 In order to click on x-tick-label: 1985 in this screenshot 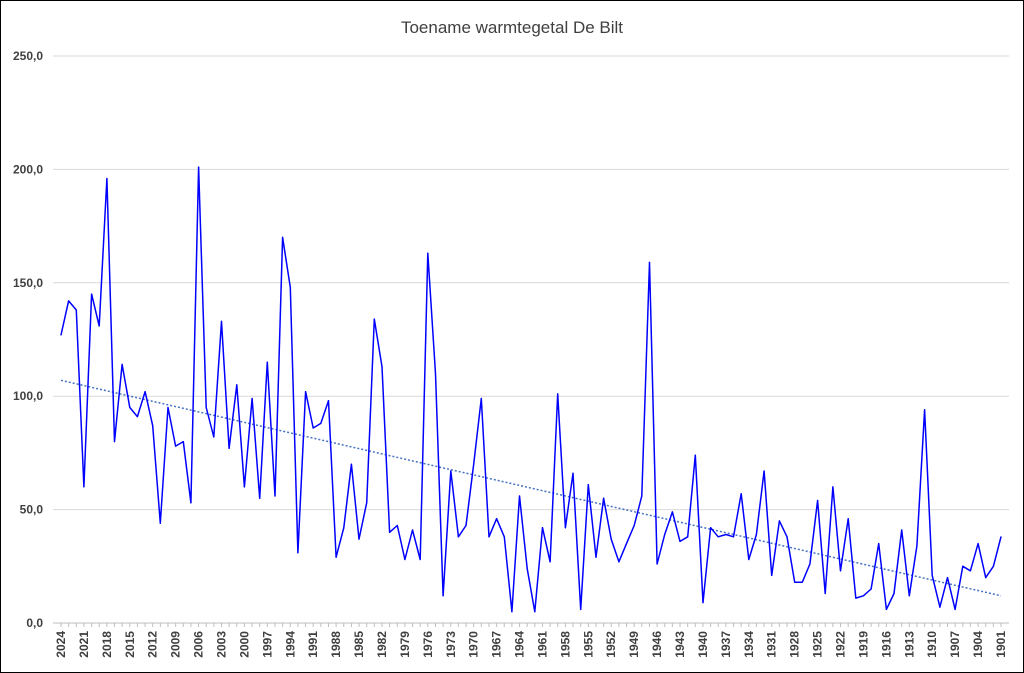, I will do `click(359, 644)`.